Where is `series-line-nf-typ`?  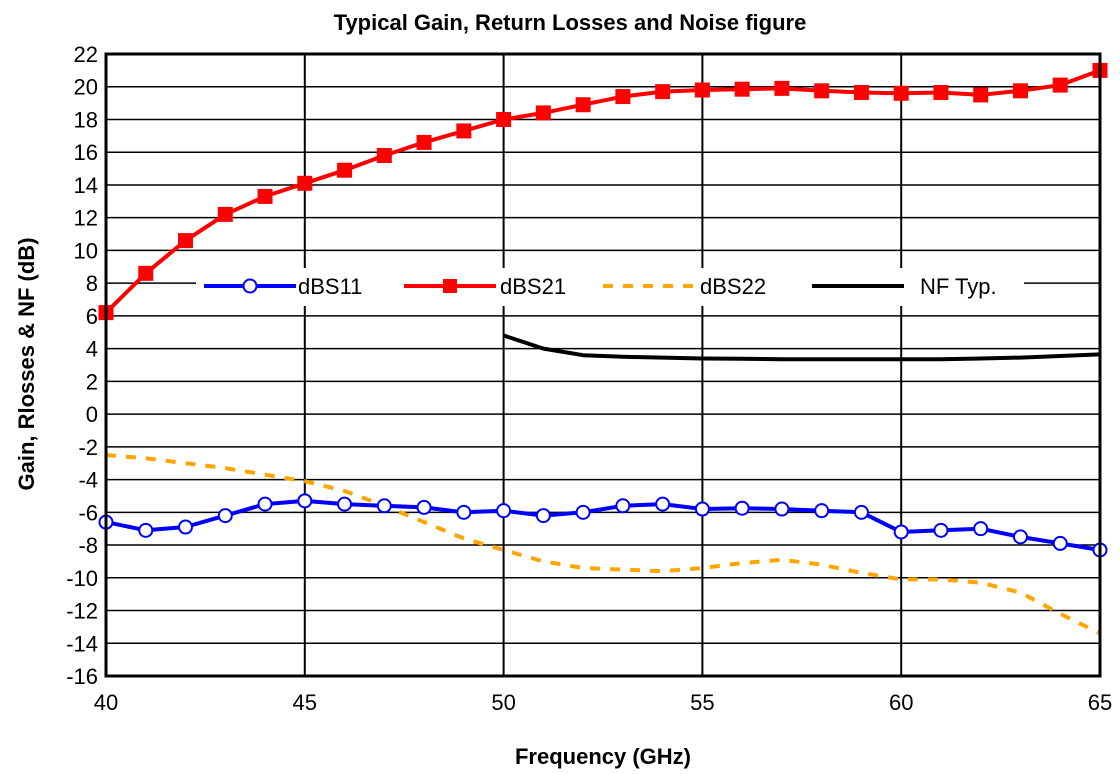 series-line-nf-typ is located at coordinates (801, 347).